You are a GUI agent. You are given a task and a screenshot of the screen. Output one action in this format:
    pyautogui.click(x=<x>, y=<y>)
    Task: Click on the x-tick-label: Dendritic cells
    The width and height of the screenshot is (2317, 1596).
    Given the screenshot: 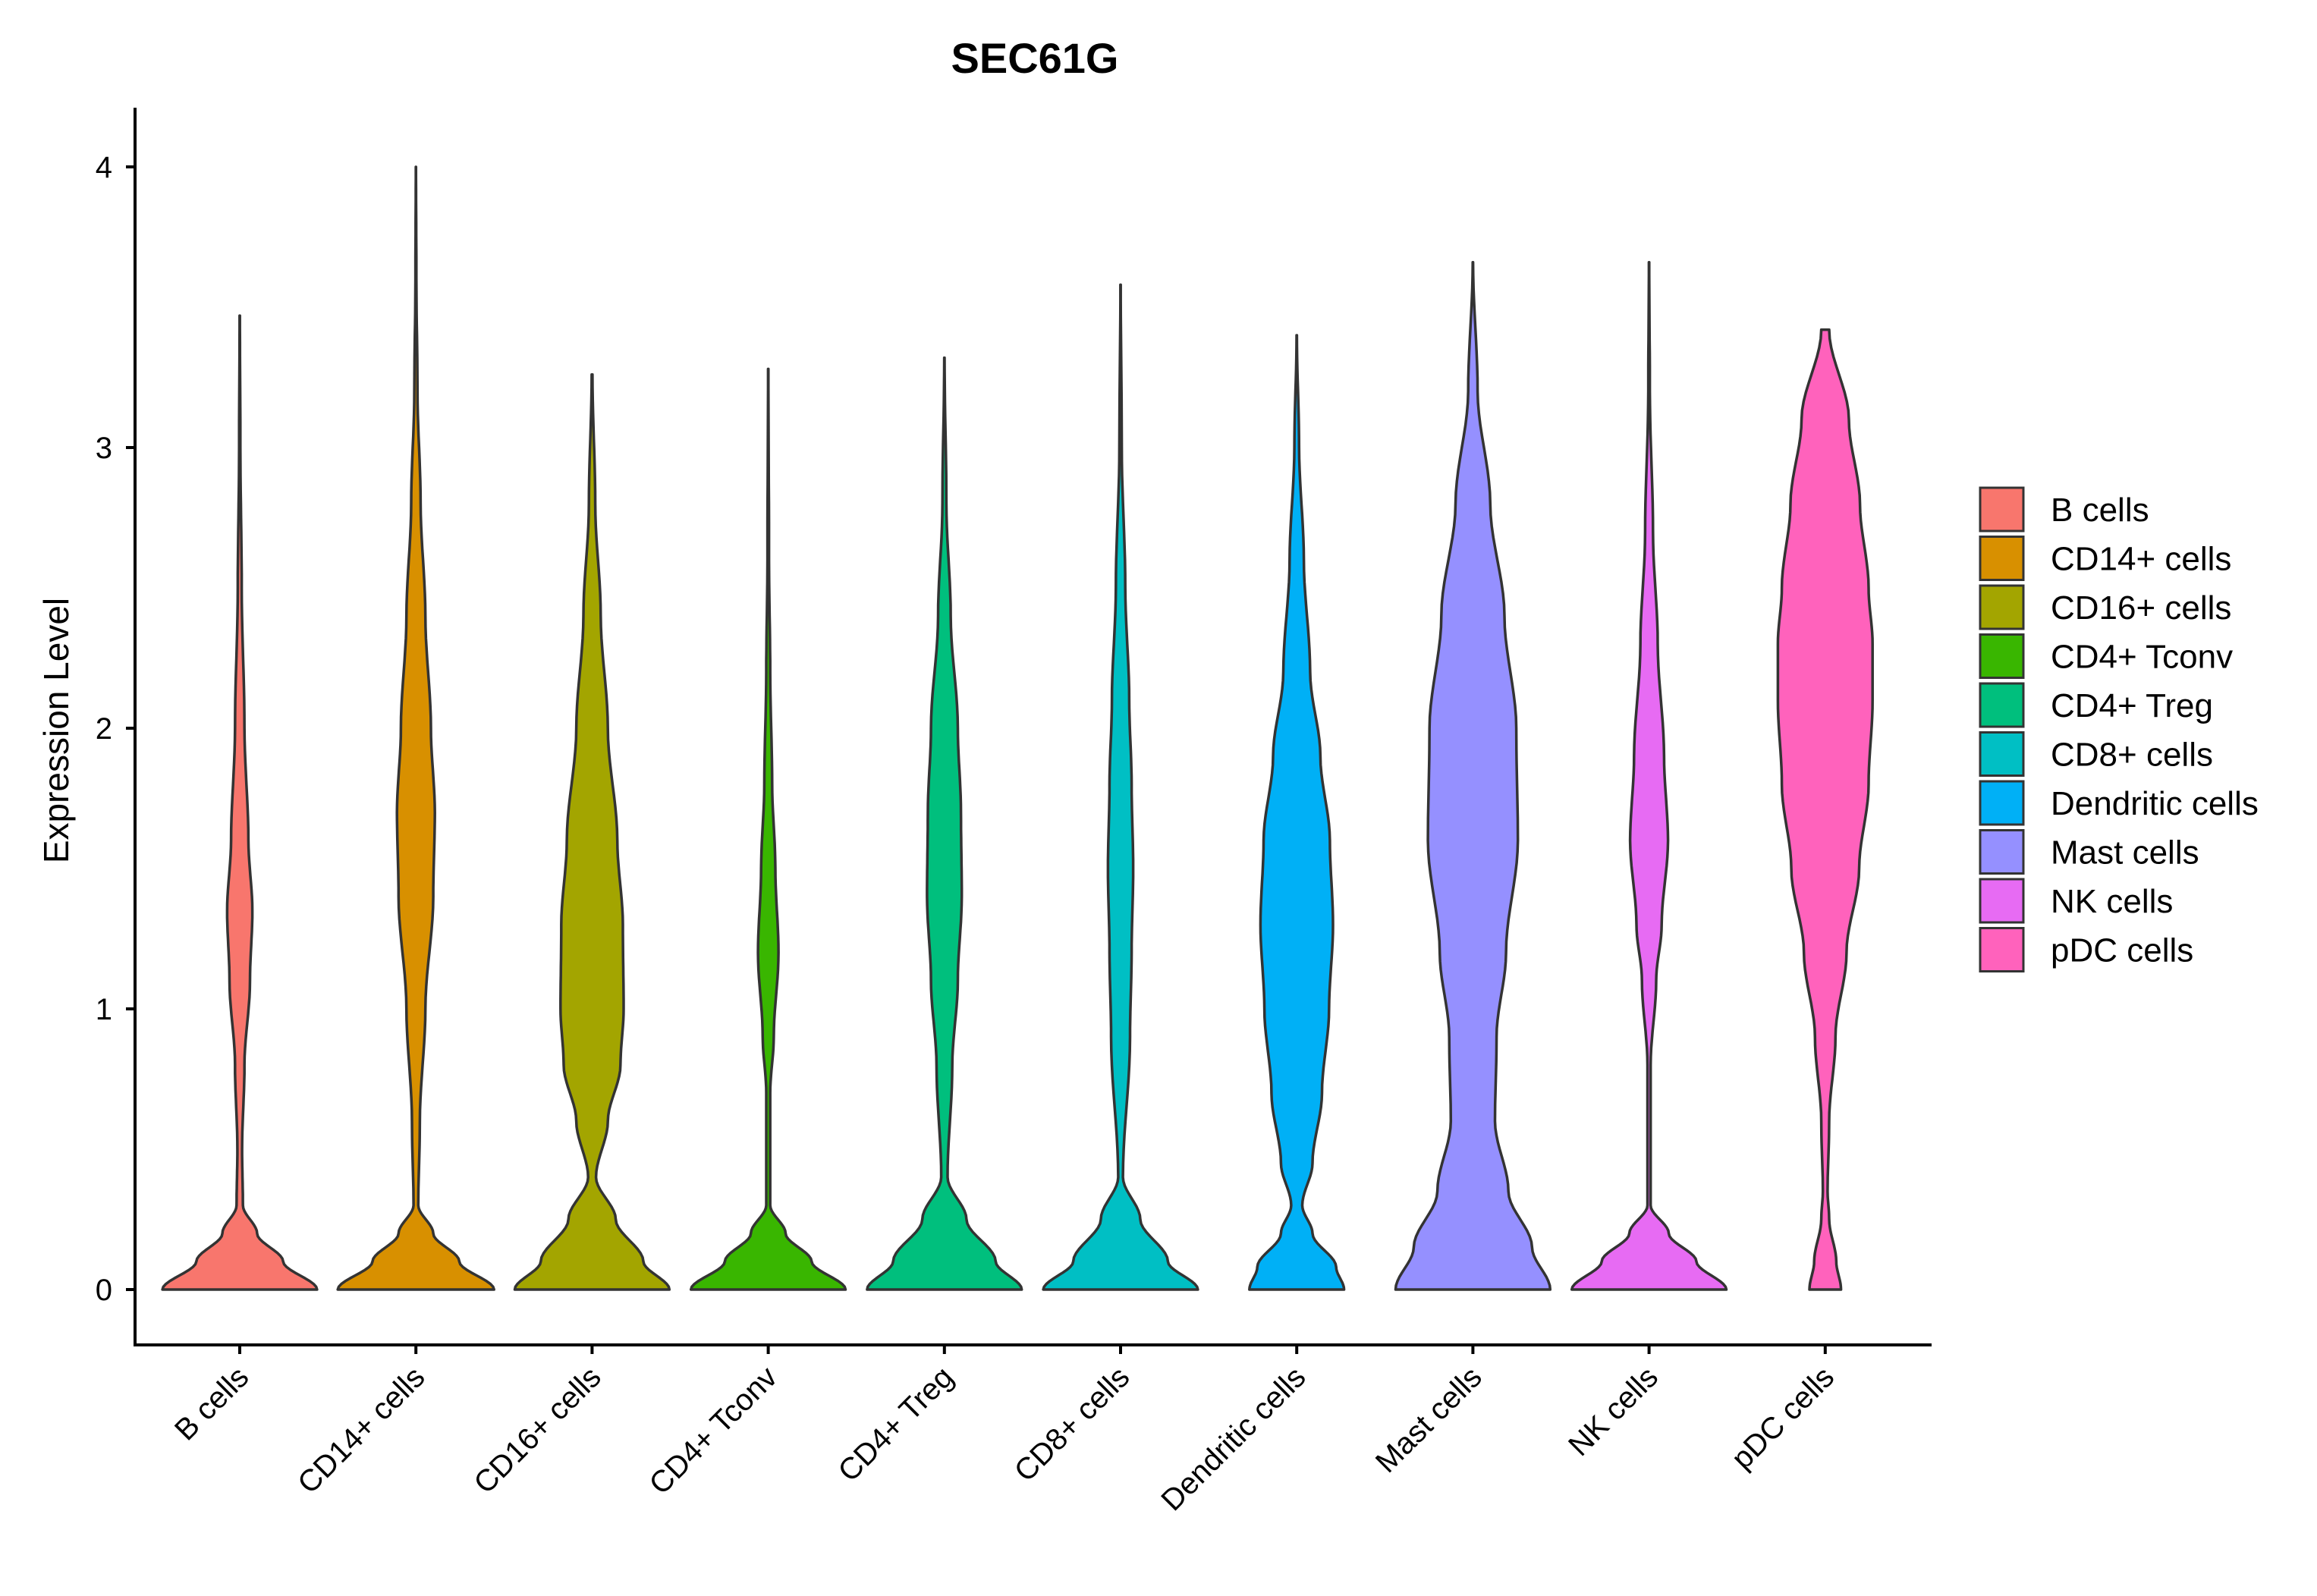 What is the action you would take?
    pyautogui.click(x=1233, y=1438)
    